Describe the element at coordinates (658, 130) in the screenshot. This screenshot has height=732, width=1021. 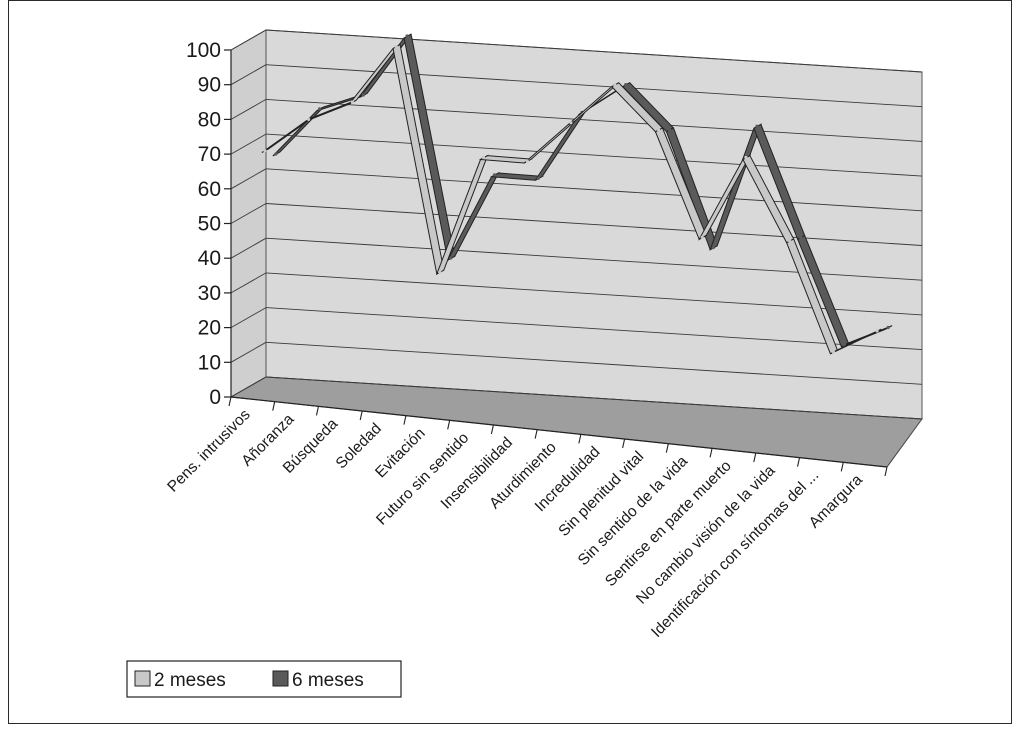
I see `point-2-meses-sin-plenitud-vital` at that location.